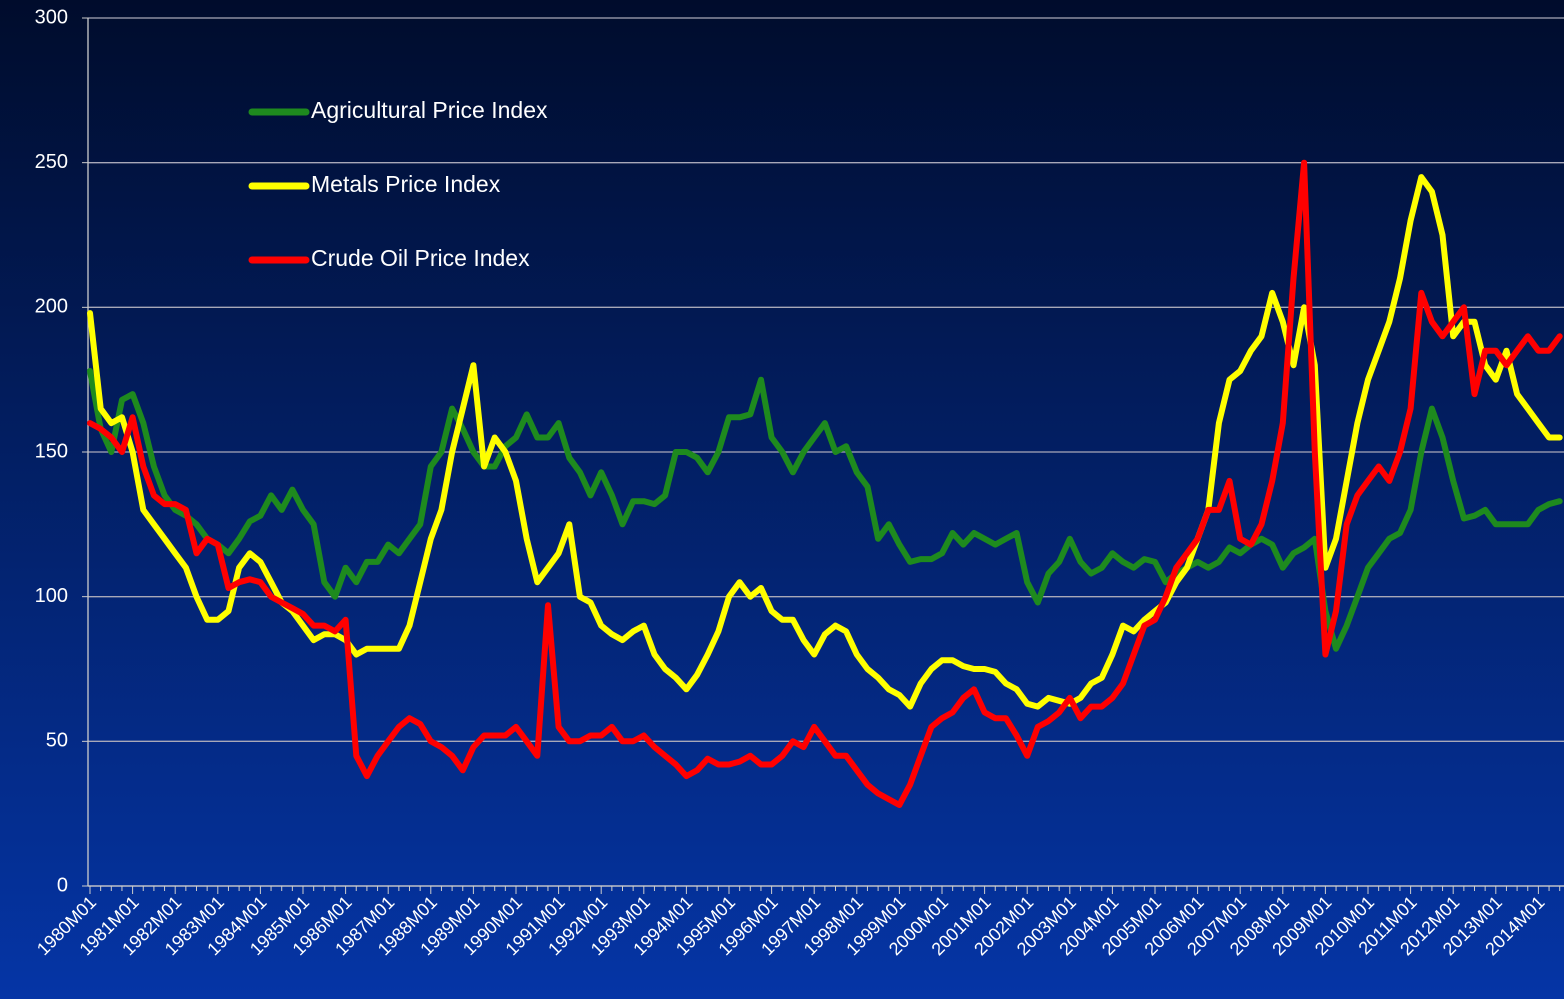 This screenshot has width=1564, height=999. I want to click on legend-label: Agricultural Price Index, so click(429, 110).